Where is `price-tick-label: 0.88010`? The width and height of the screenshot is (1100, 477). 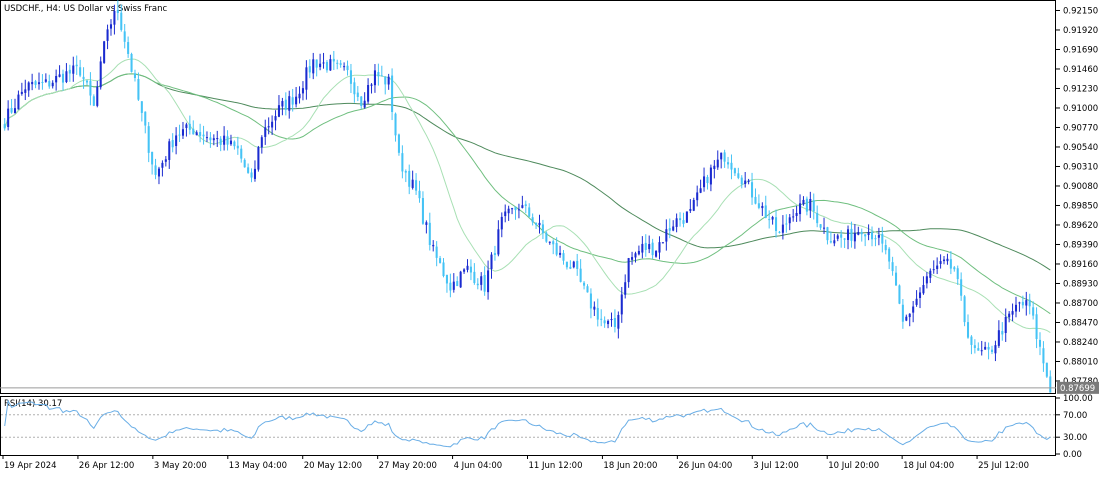
price-tick-label: 0.88010 is located at coordinates (1080, 362).